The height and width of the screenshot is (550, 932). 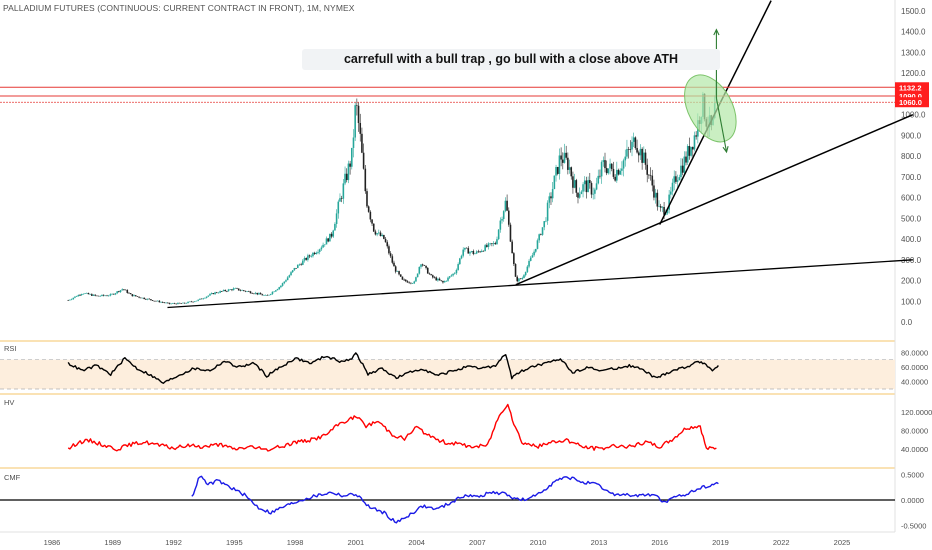 I want to click on hv-tick-label: 120.0000, so click(x=916, y=412).